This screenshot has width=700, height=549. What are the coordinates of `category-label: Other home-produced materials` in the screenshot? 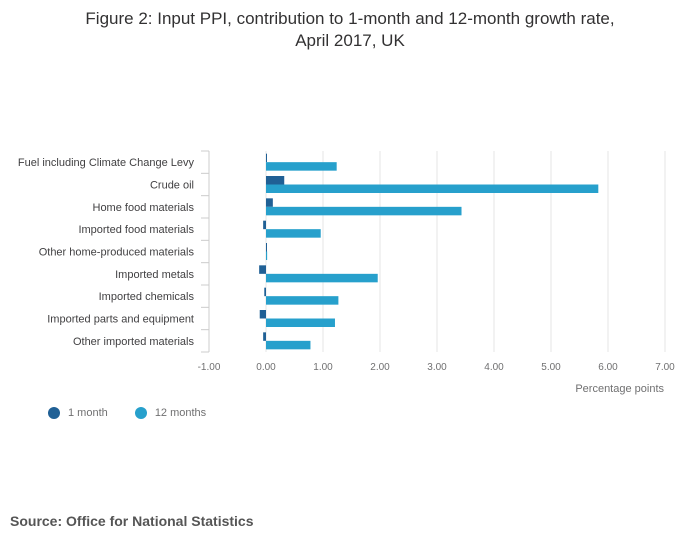 It's located at (117, 253).